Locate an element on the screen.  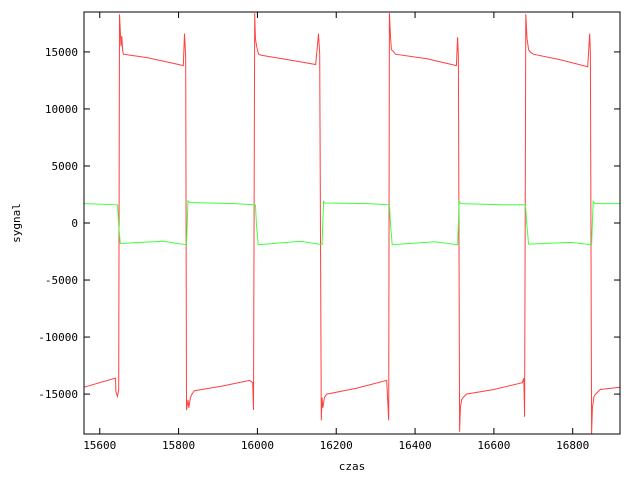
x-tick-label: 16000 is located at coordinates (257, 445).